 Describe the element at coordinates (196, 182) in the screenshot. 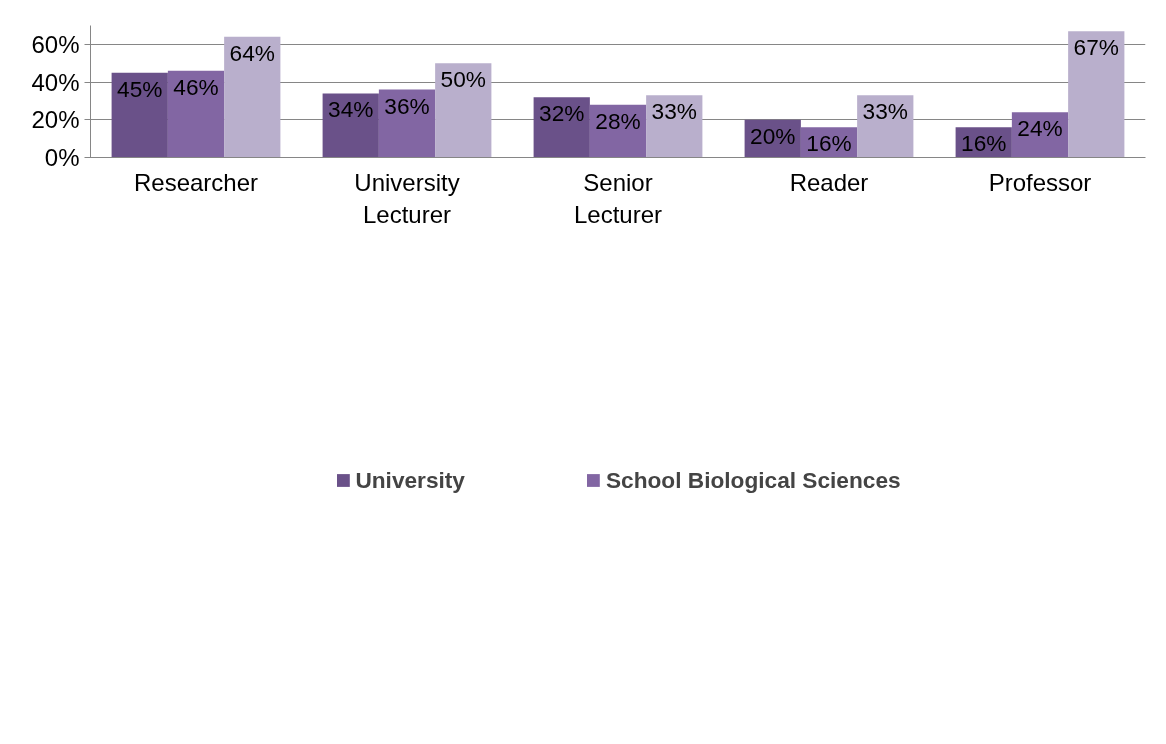

I see `x-tick-label: Researcher` at that location.